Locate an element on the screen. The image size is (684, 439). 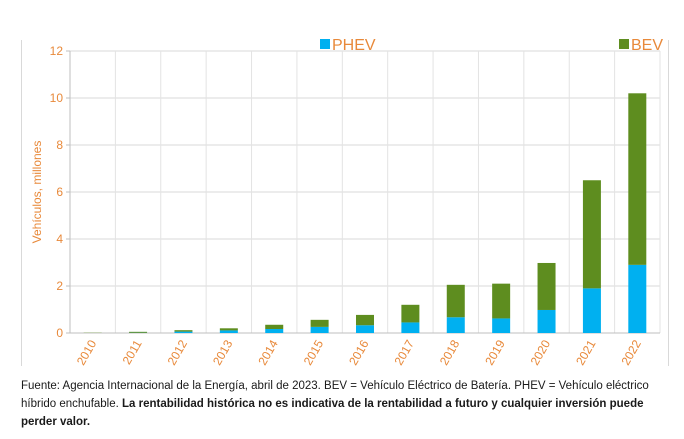
x-tick-label: 2015 is located at coordinates (314, 352).